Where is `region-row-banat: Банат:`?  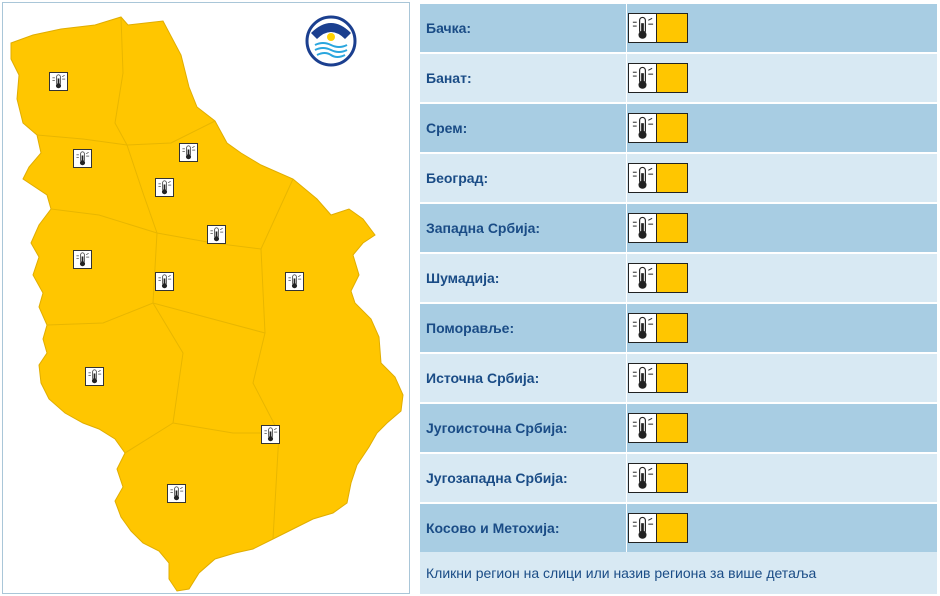
region-row-banat: Банат: is located at coordinates (678, 78).